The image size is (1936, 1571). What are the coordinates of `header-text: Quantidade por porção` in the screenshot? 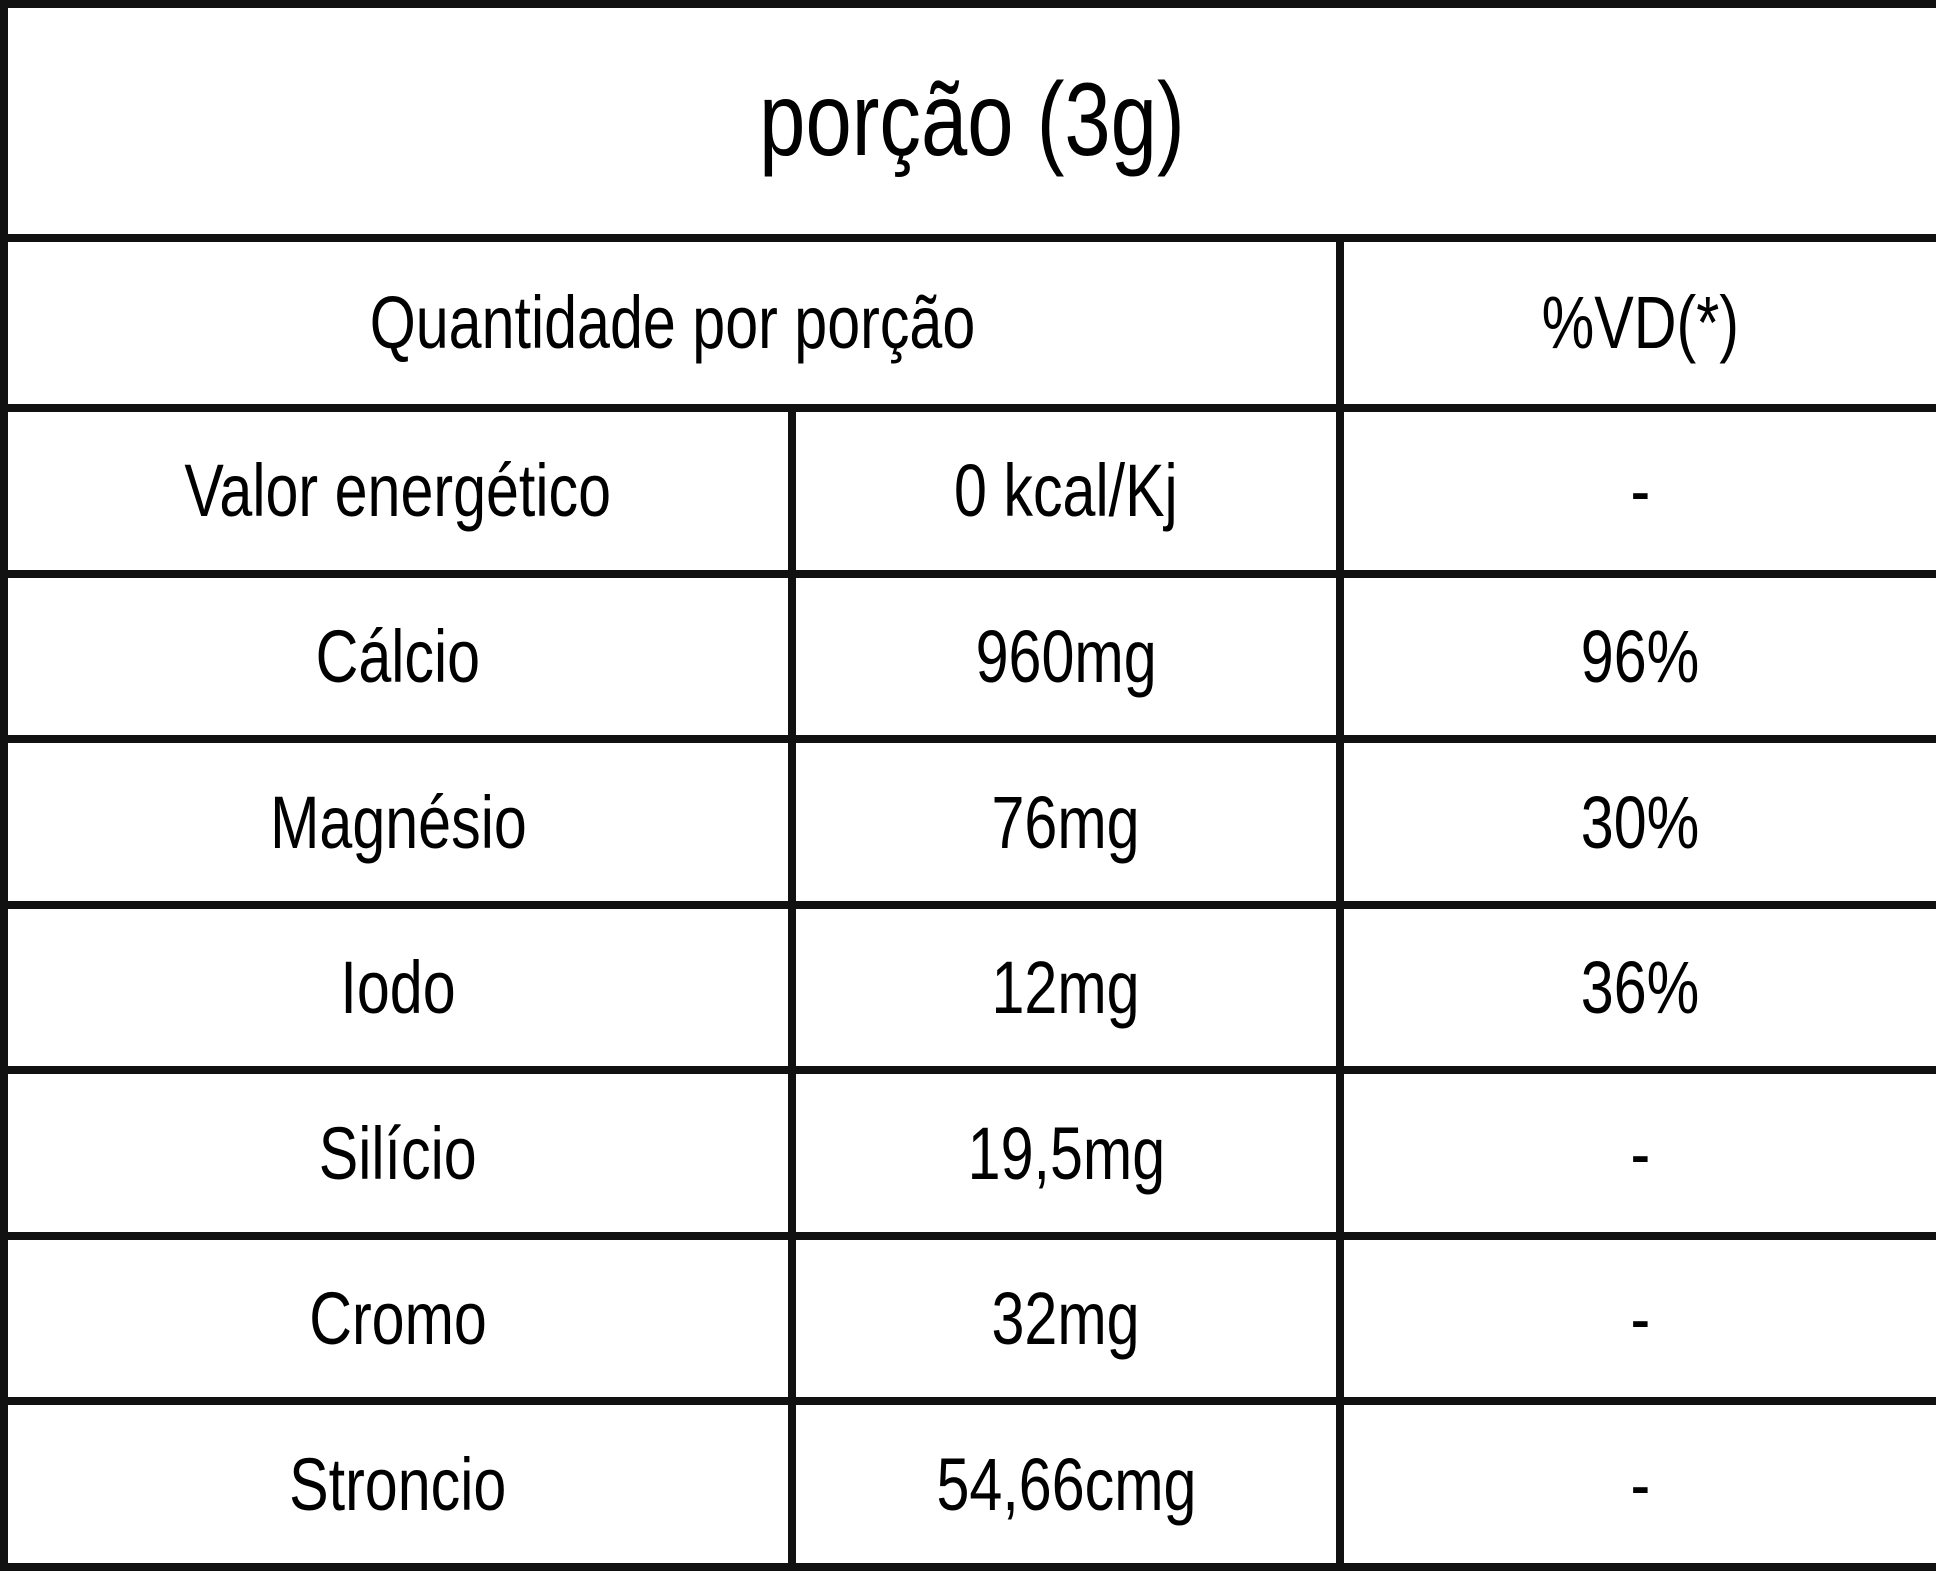 It's located at (672, 323).